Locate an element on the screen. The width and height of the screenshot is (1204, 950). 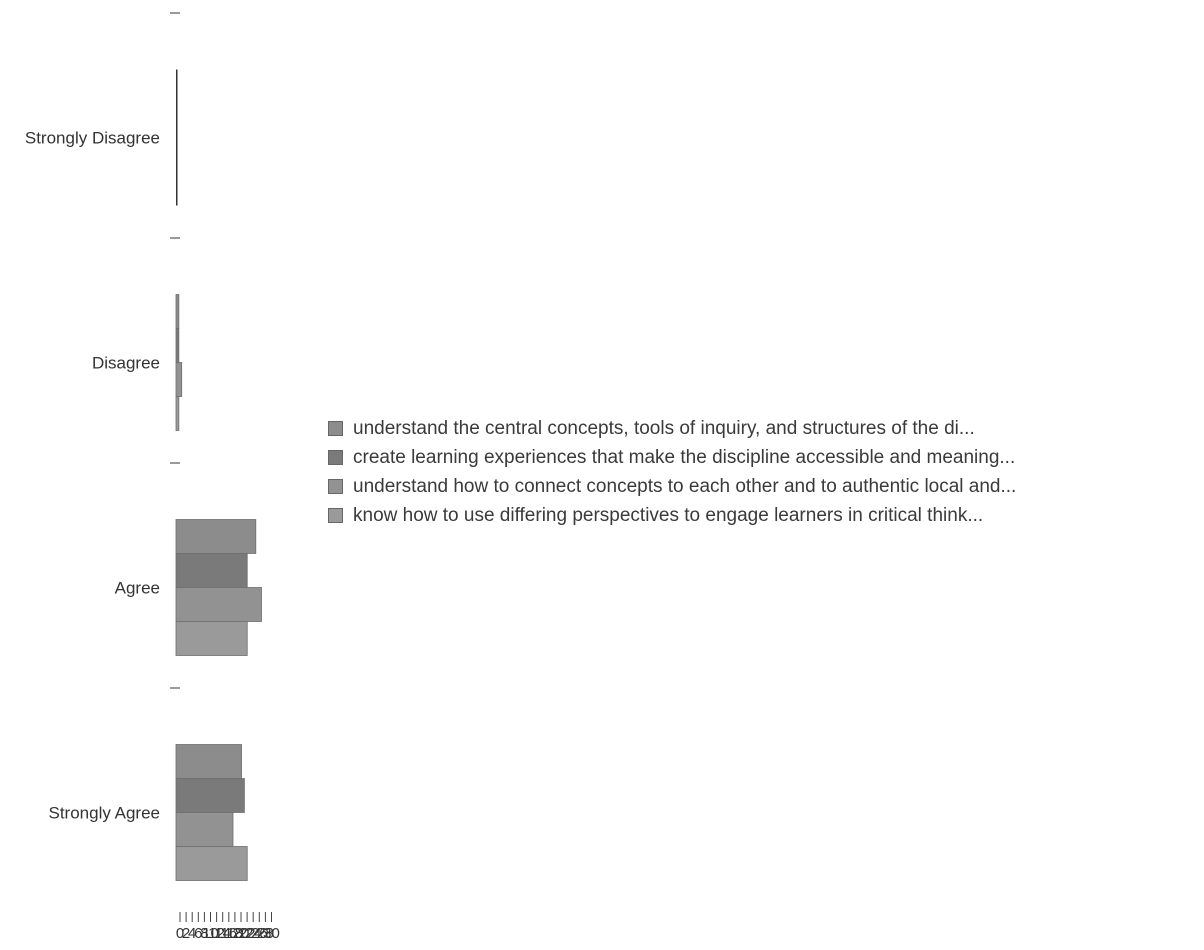
category-label: Agree is located at coordinates (137, 588).